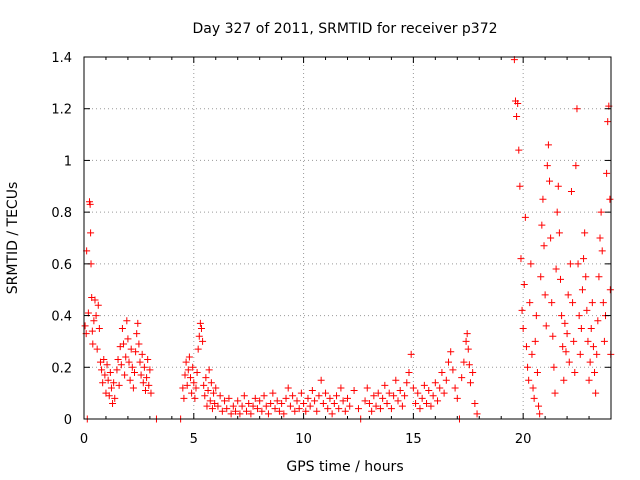 Image resolution: width=640 pixels, height=480 pixels. Describe the element at coordinates (13, 238) in the screenshot. I see `y-axis-label: SRMTID / TECUs` at that location.